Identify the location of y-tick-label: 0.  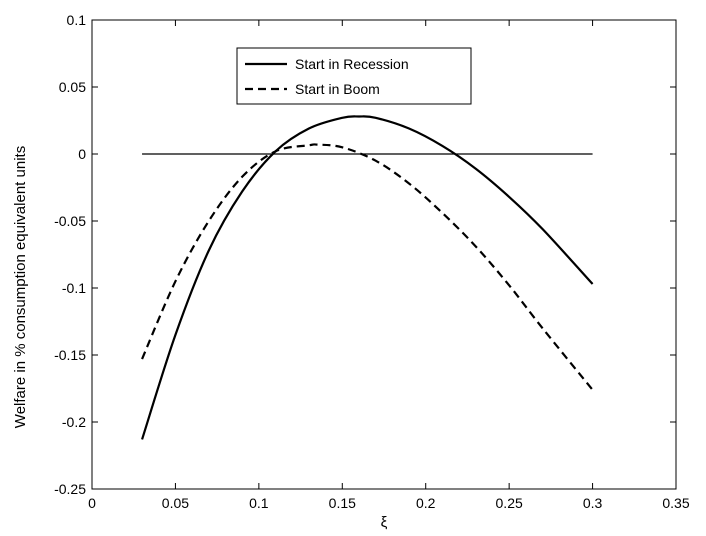
(82, 154).